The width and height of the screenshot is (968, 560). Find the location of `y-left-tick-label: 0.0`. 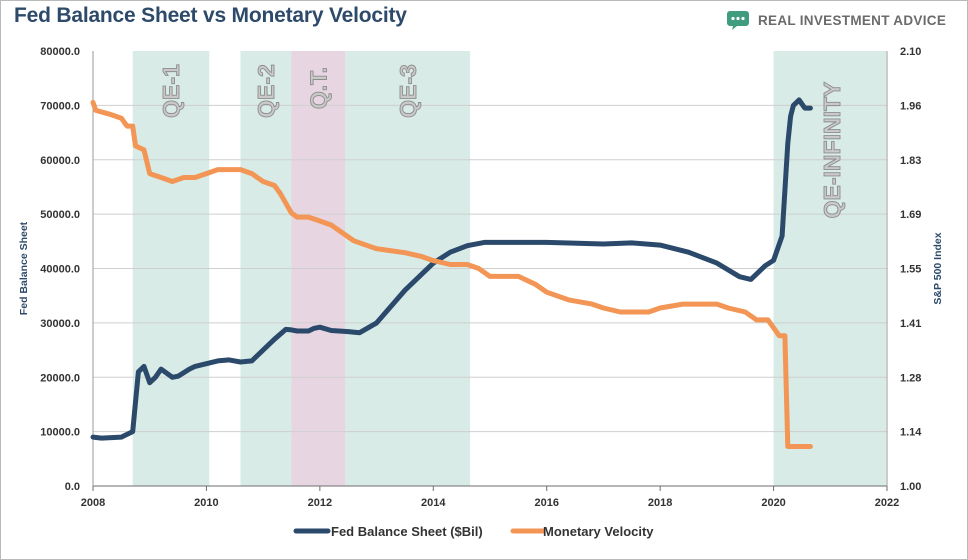

y-left-tick-label: 0.0 is located at coordinates (72, 487).